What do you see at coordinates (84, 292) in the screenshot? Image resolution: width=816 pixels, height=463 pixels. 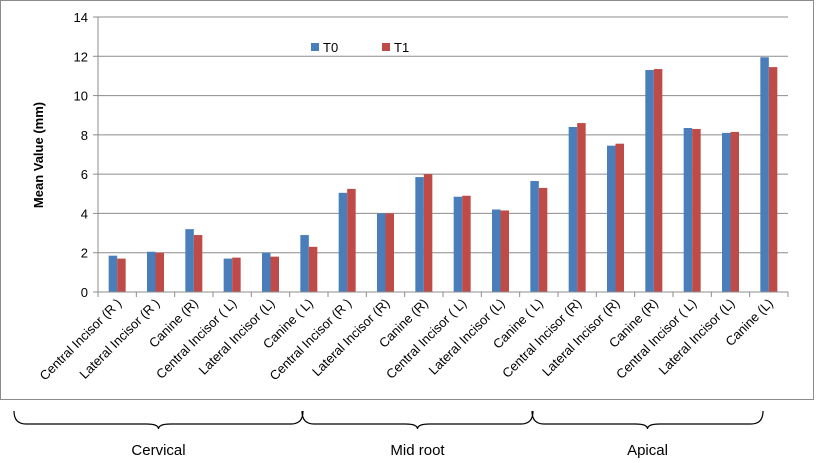 I see `y-tick-label: 0` at bounding box center [84, 292].